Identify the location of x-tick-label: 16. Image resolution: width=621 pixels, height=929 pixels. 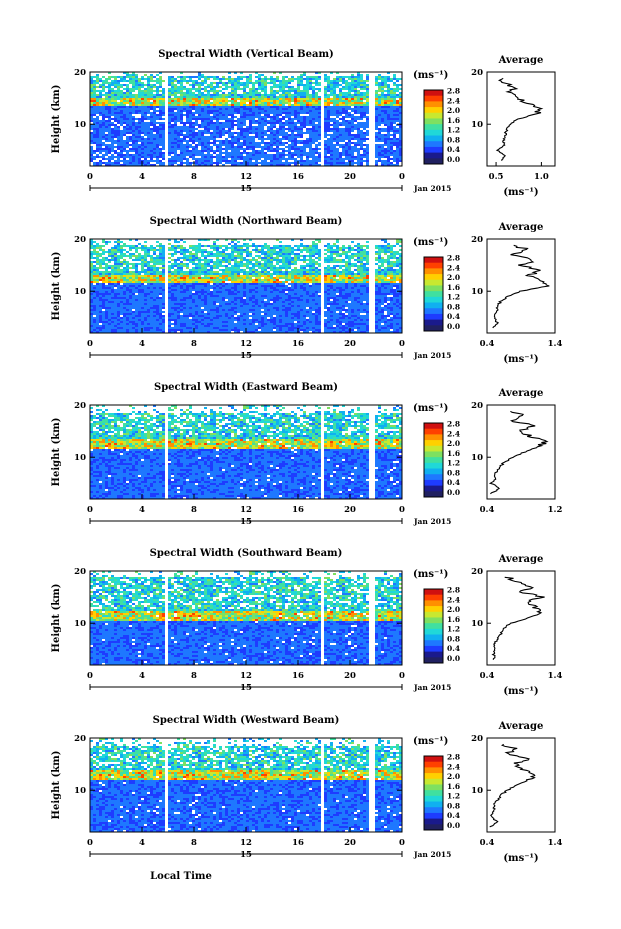
(298, 510).